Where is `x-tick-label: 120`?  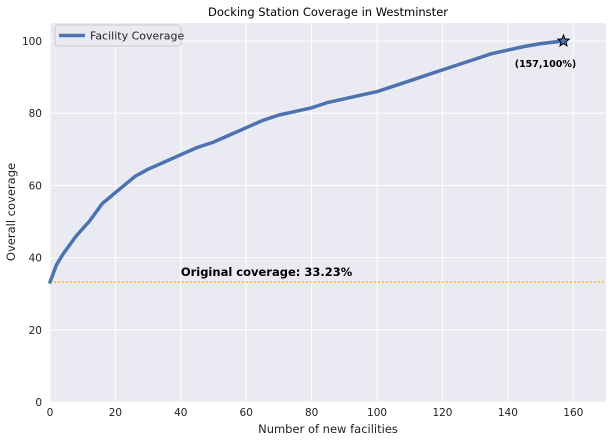 x-tick-label: 120 is located at coordinates (442, 413).